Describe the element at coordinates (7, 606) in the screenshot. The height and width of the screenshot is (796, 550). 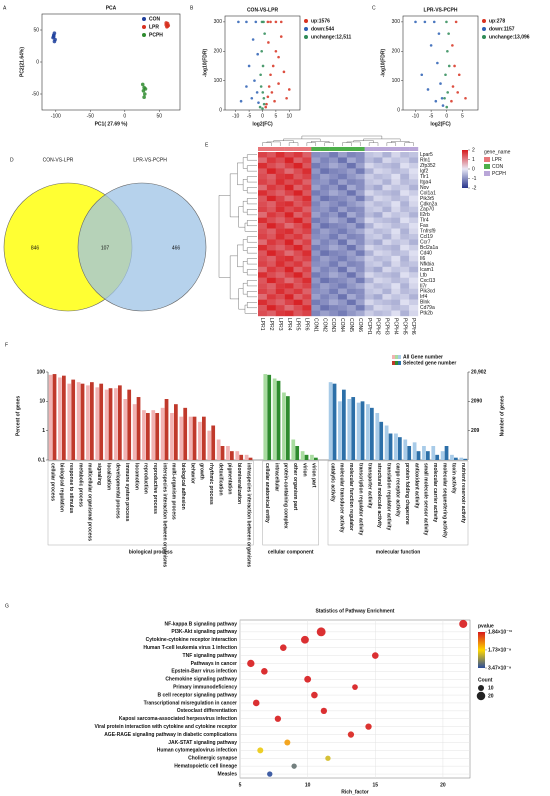
I see `panel-letter: G` at that location.